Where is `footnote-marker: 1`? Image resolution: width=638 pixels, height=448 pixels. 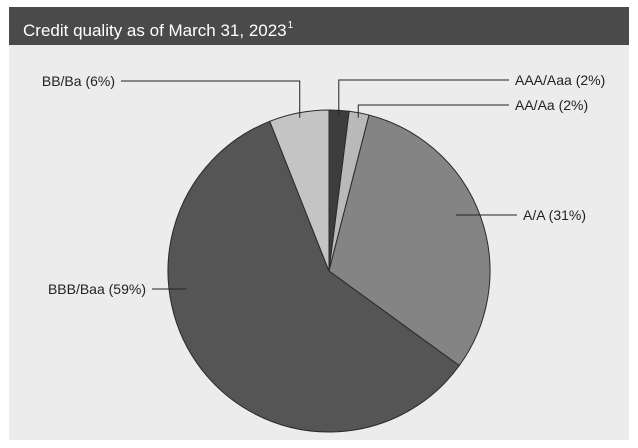 footnote-marker: 1 is located at coordinates (290, 25).